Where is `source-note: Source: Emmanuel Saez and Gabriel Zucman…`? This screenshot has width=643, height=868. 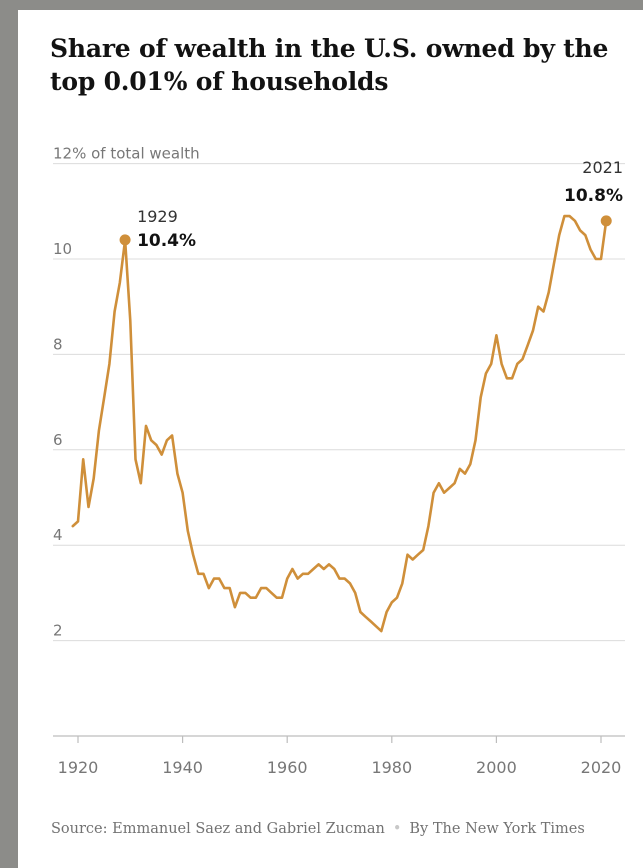
source-note: Source: Emmanuel Saez and Gabriel Zucman… is located at coordinates (336, 829).